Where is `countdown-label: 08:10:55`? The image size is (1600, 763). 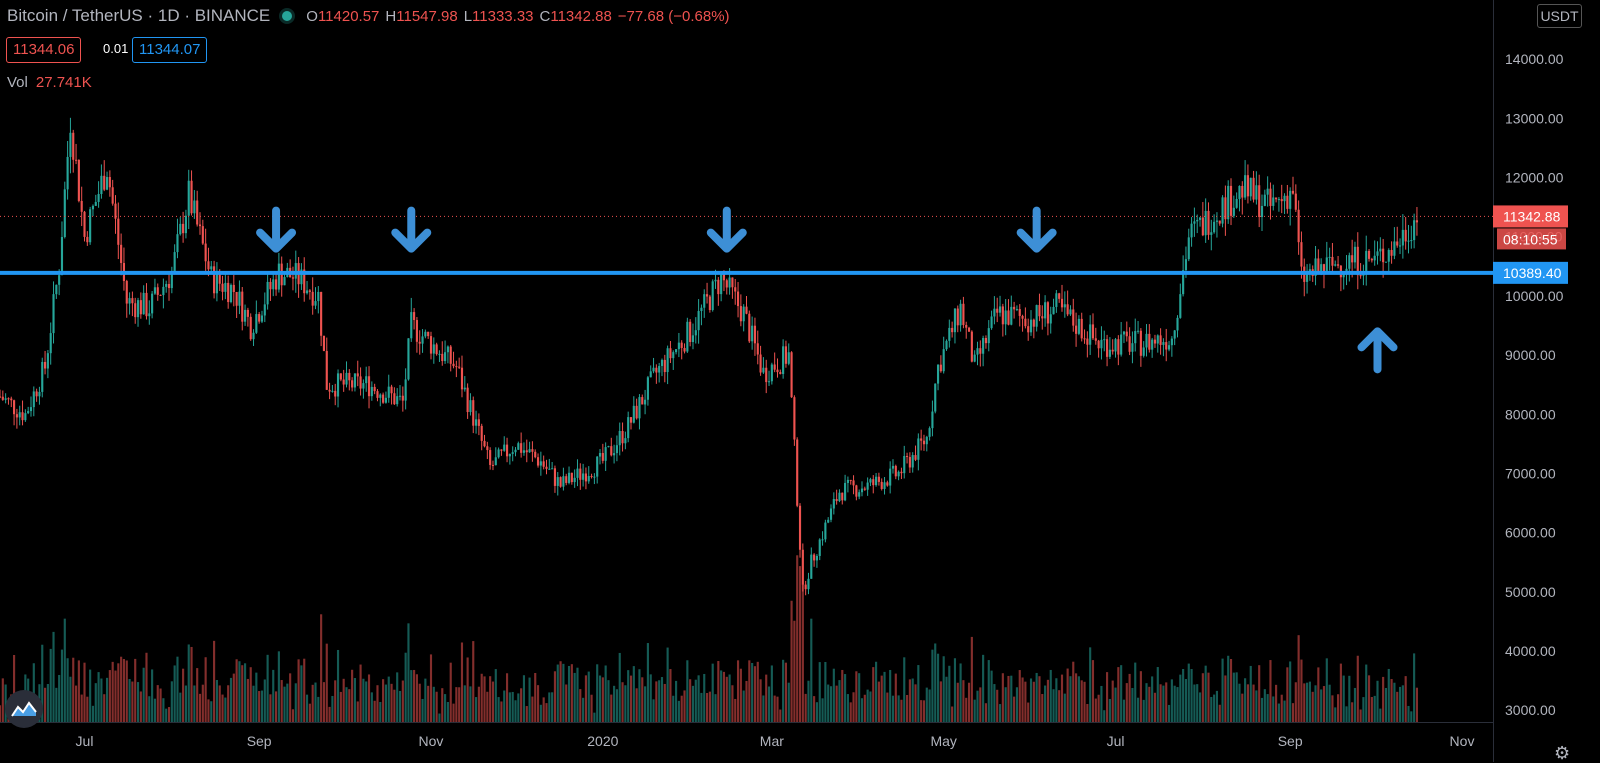 countdown-label: 08:10:55 is located at coordinates (1530, 239).